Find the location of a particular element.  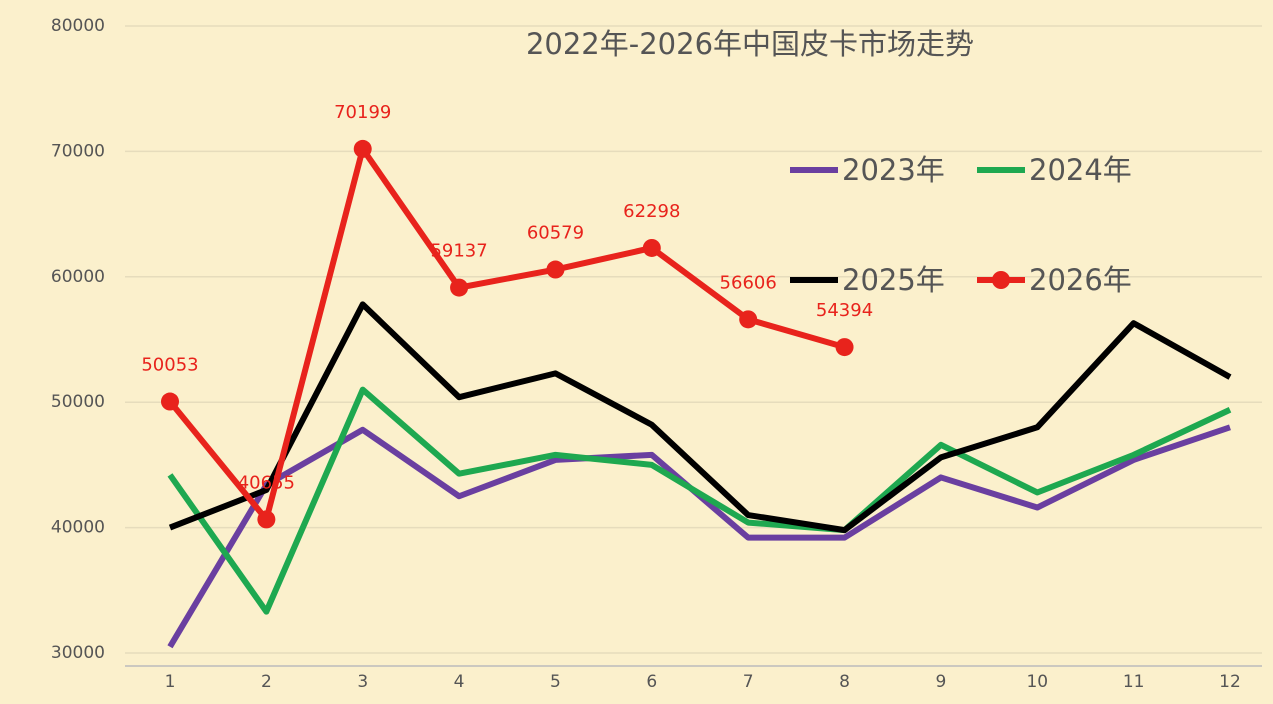

y-tick-label: 30000 is located at coordinates (78, 653).